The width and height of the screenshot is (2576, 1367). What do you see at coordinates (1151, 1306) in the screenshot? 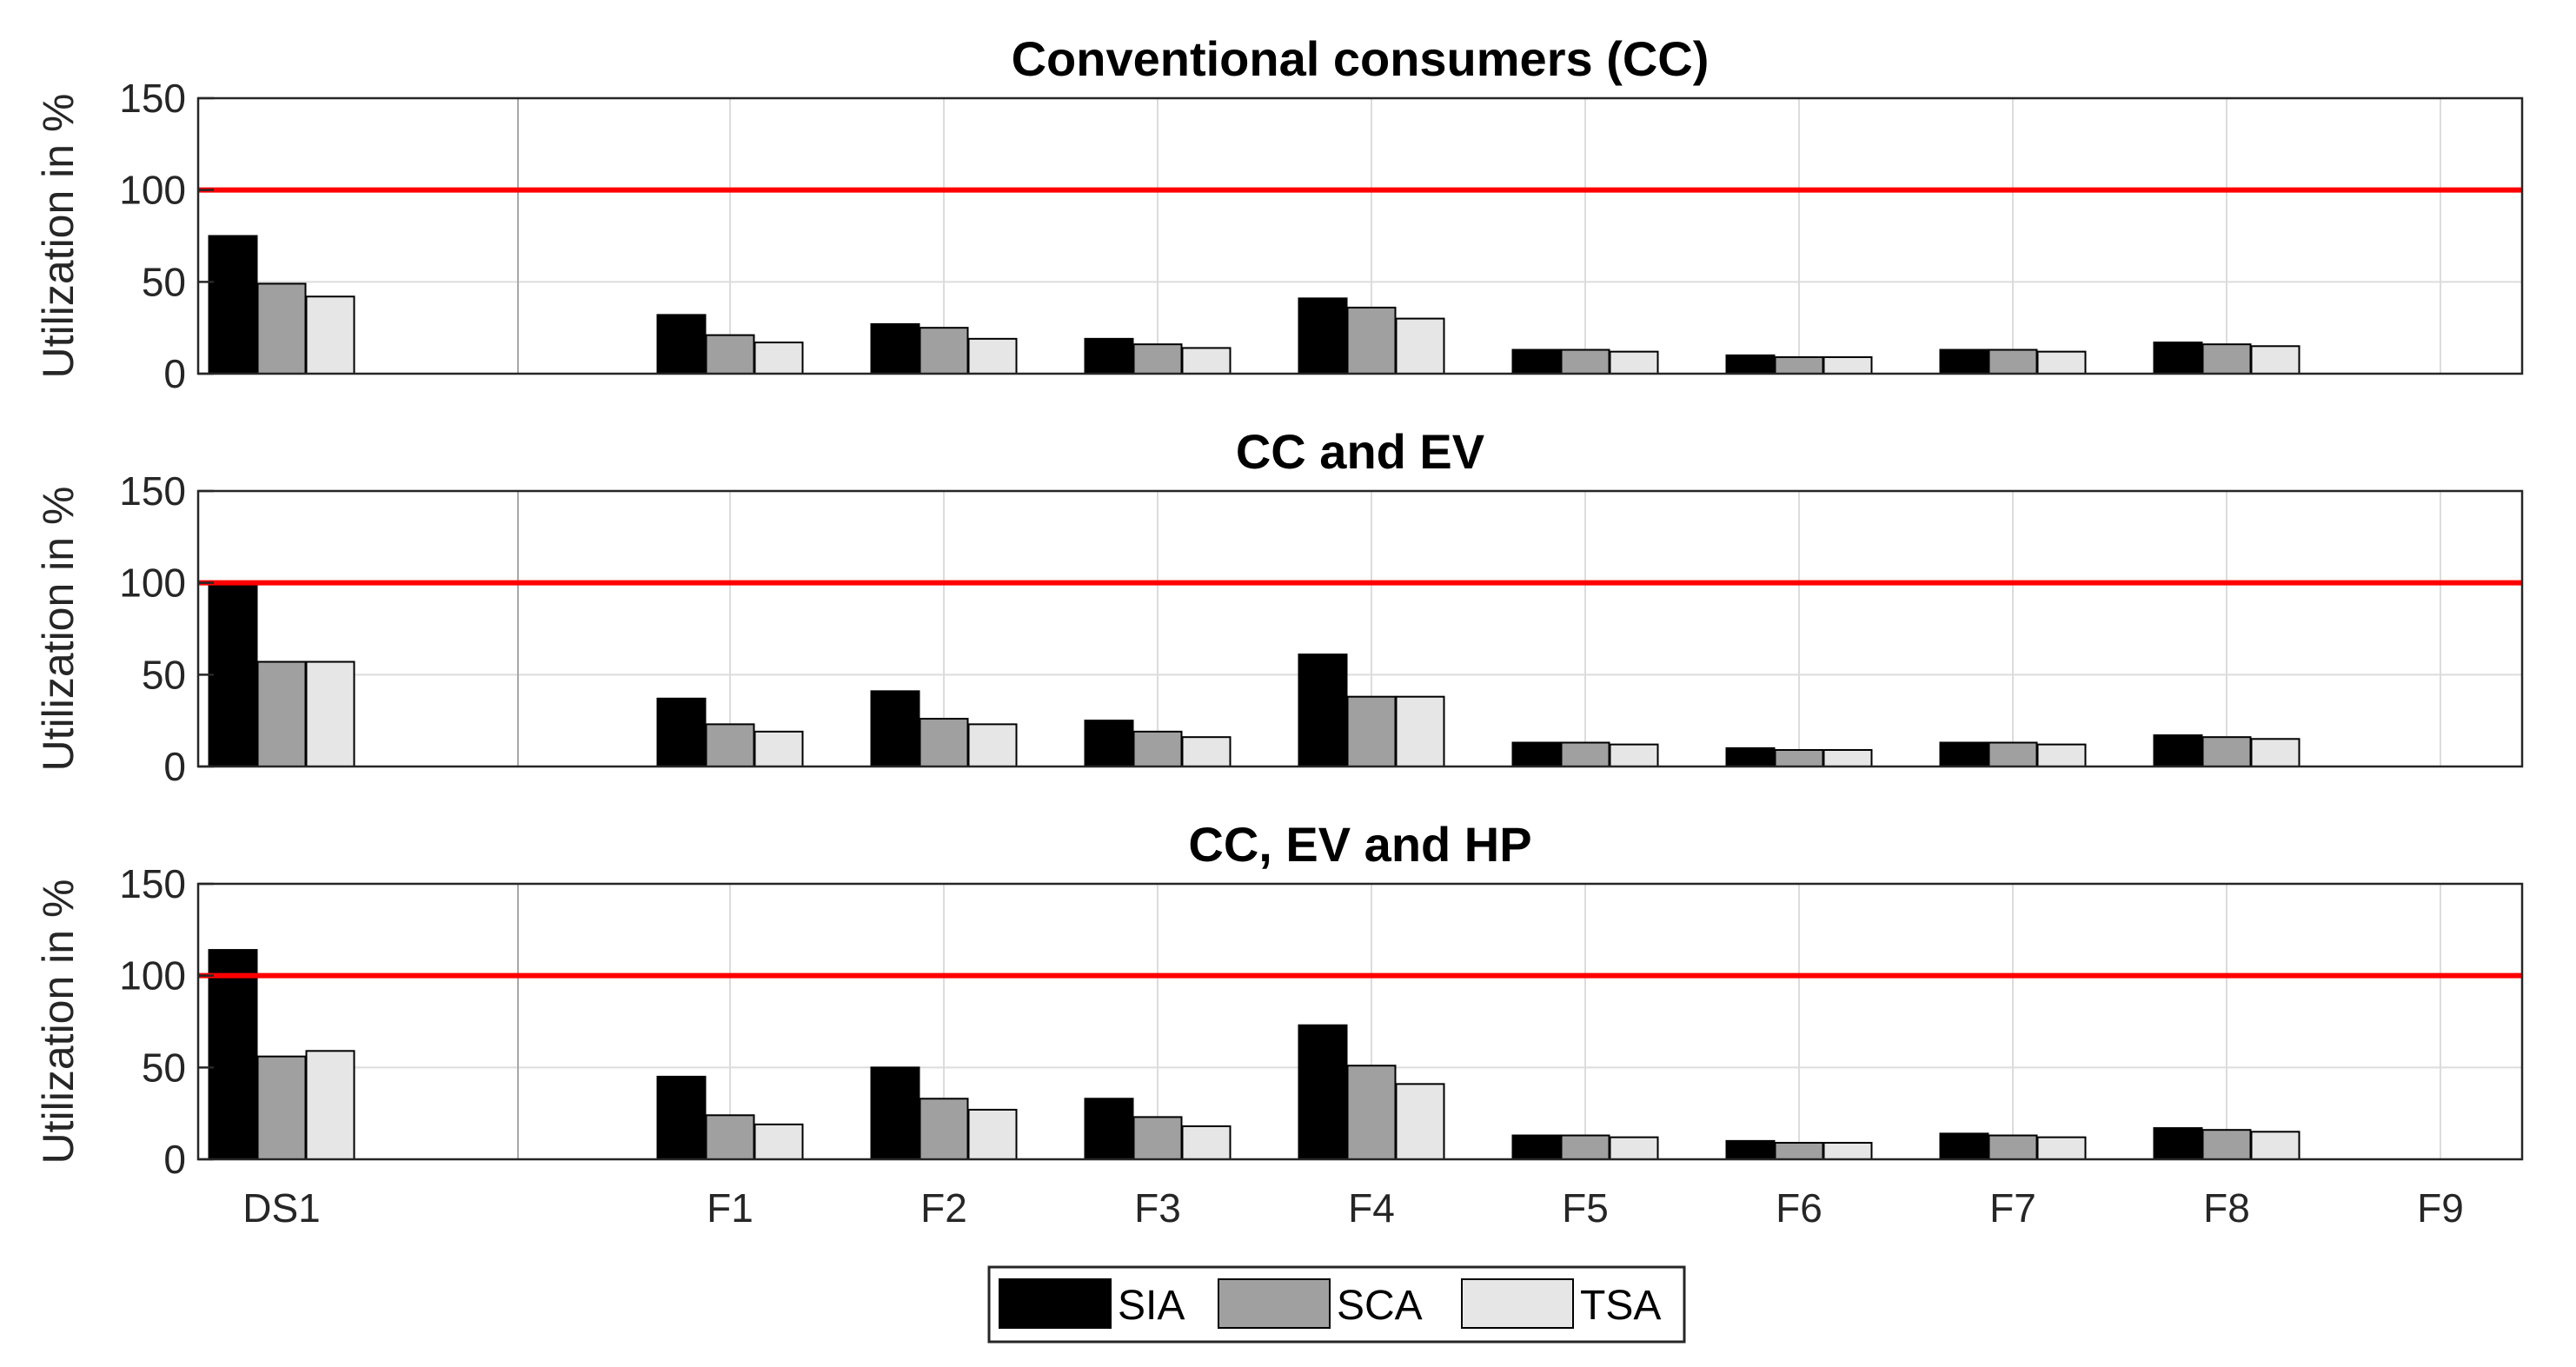
I see `legend-label-sia: SIA` at bounding box center [1151, 1306].